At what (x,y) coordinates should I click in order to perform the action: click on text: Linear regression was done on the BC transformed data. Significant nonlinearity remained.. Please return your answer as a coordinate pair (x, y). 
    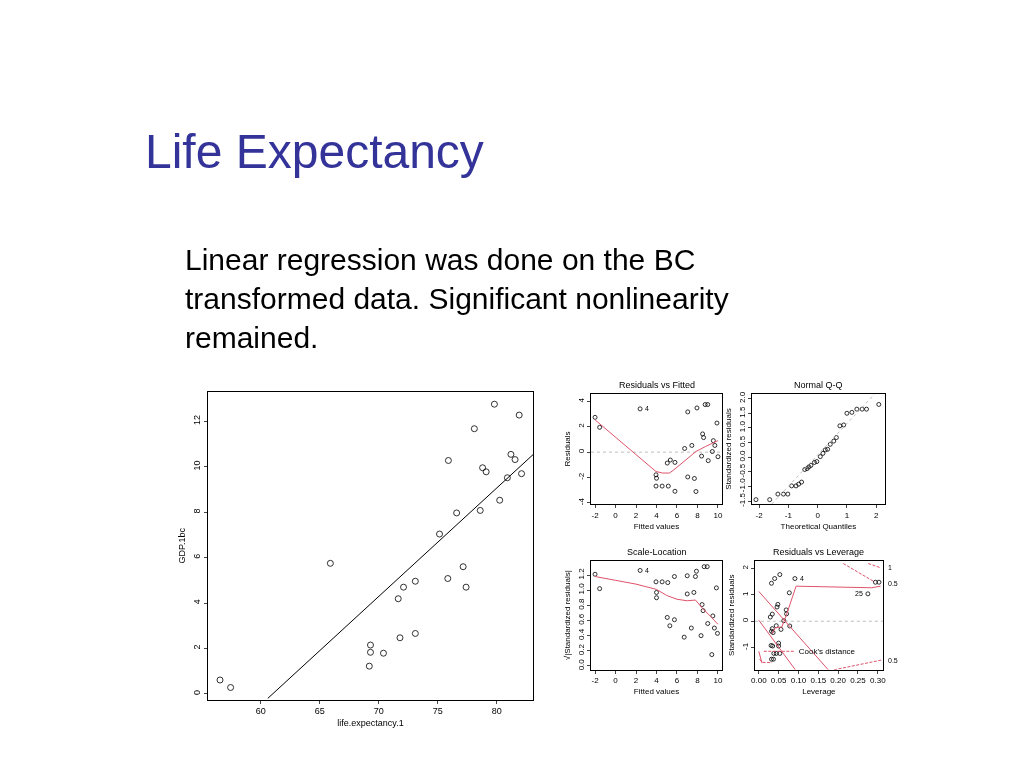
    Looking at the image, I should click on (457, 298).